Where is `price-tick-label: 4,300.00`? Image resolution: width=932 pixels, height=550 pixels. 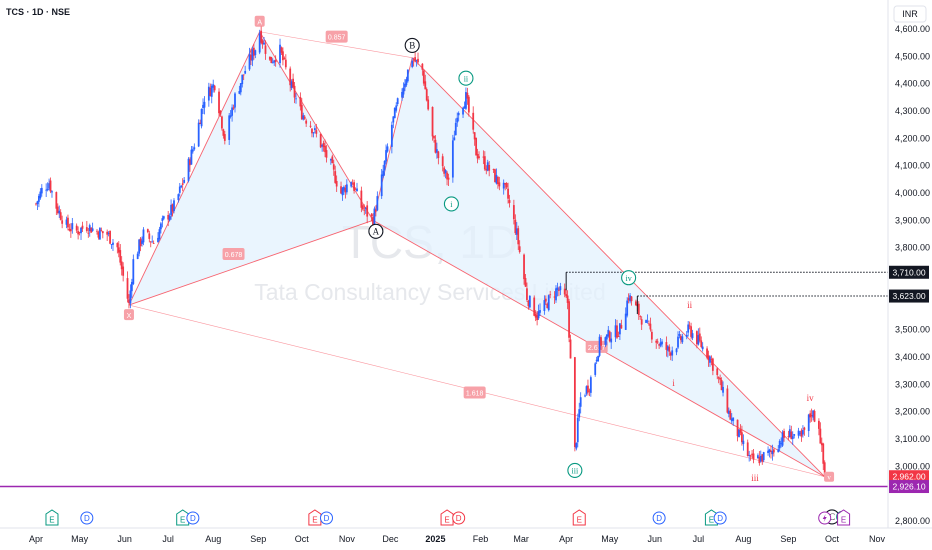 price-tick-label: 4,300.00 is located at coordinates (912, 111).